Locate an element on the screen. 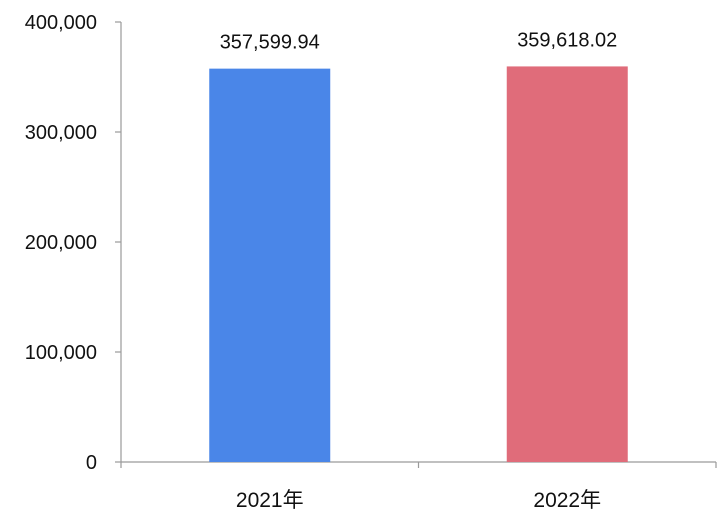 This screenshot has height=517, width=718. y-tick-label: 0 is located at coordinates (91, 463).